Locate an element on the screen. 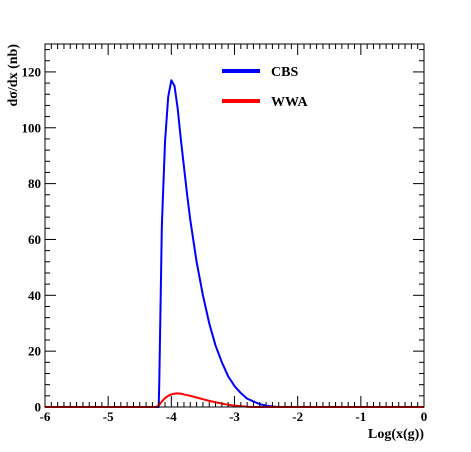  series-line-wwa is located at coordinates (234, 400).